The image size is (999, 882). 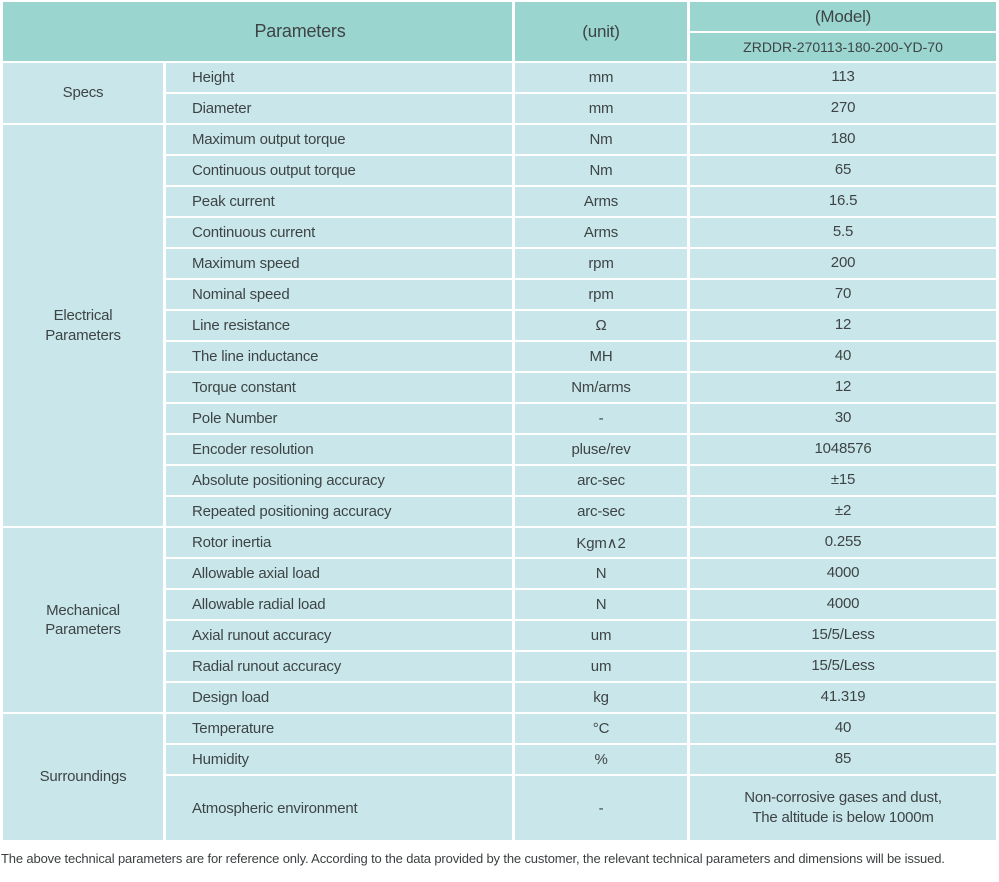 I want to click on table-row: Absolute positioning accuracy arc-sec ±15, so click(x=500, y=480).